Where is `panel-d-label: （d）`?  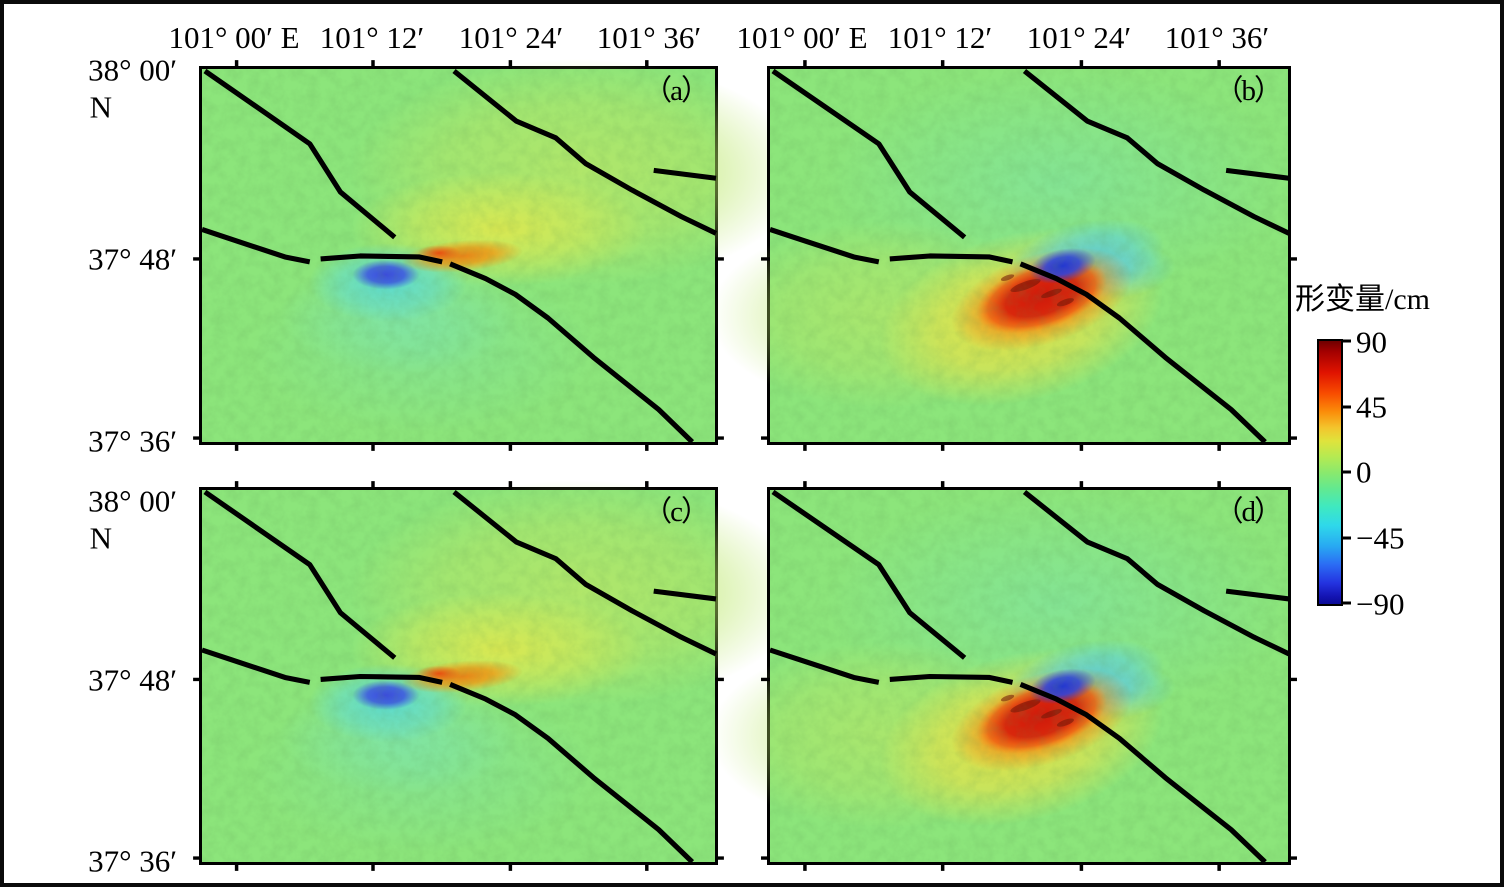
panel-d-label: （d） is located at coordinates (1248, 512).